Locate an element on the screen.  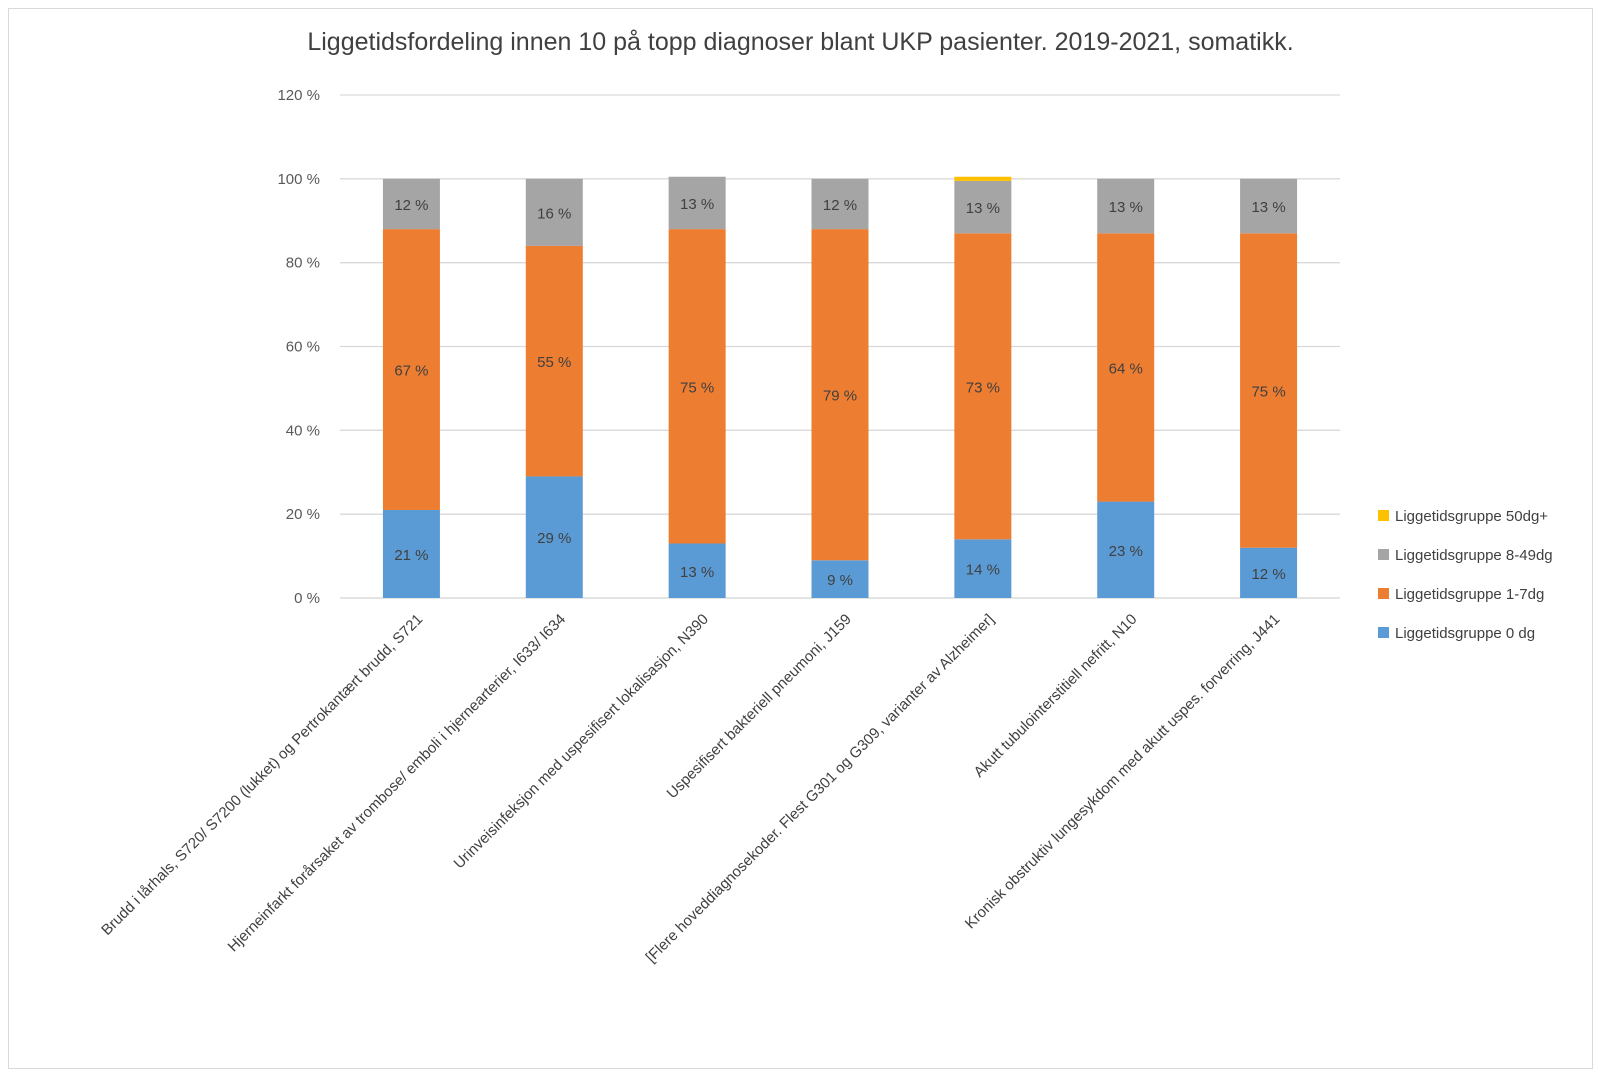
data-label: 64 % is located at coordinates (1126, 368).